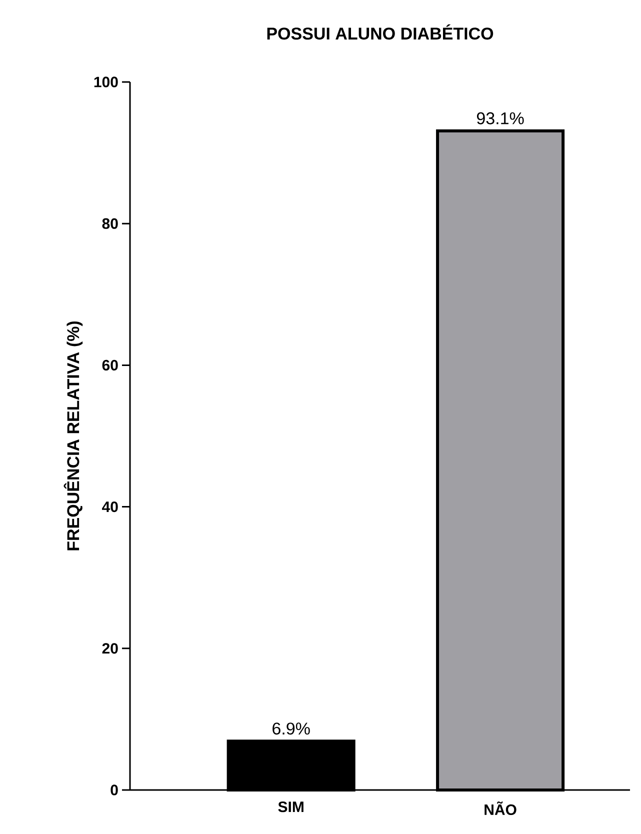 The height and width of the screenshot is (834, 641). Describe the element at coordinates (114, 790) in the screenshot. I see `y-tick-label: 0` at that location.